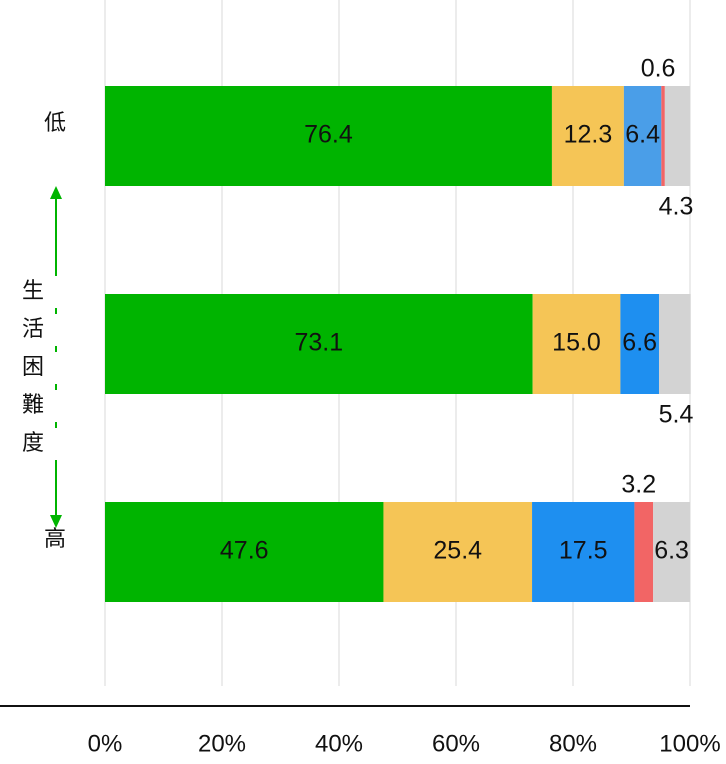  I want to click on label-row3-segment-3: 17.5, so click(583, 551).